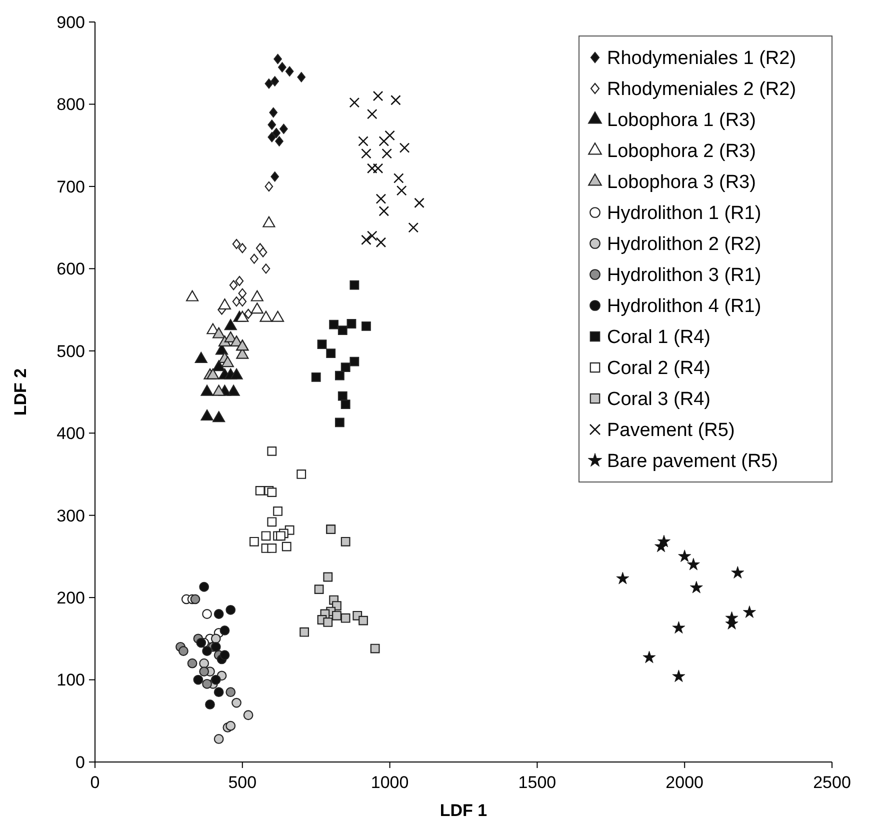 The height and width of the screenshot is (832, 874). What do you see at coordinates (70, 269) in the screenshot?
I see `y-tick-label: 600` at bounding box center [70, 269].